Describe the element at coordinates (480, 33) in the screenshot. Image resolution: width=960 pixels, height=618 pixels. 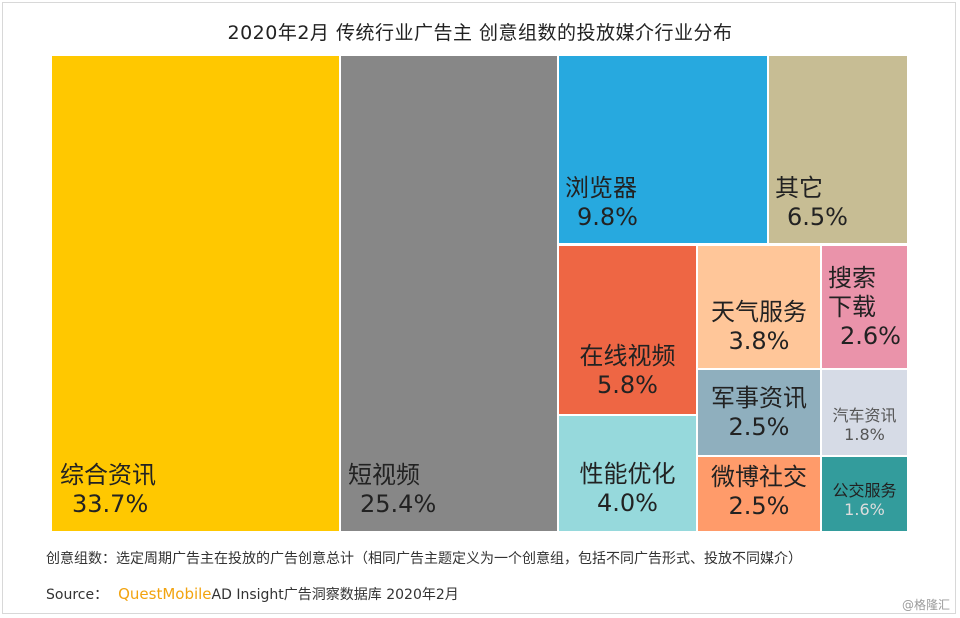
I see `chart-title: 2020年2月 传统行业广告主 创意组数的投放媒介行业分布` at that location.